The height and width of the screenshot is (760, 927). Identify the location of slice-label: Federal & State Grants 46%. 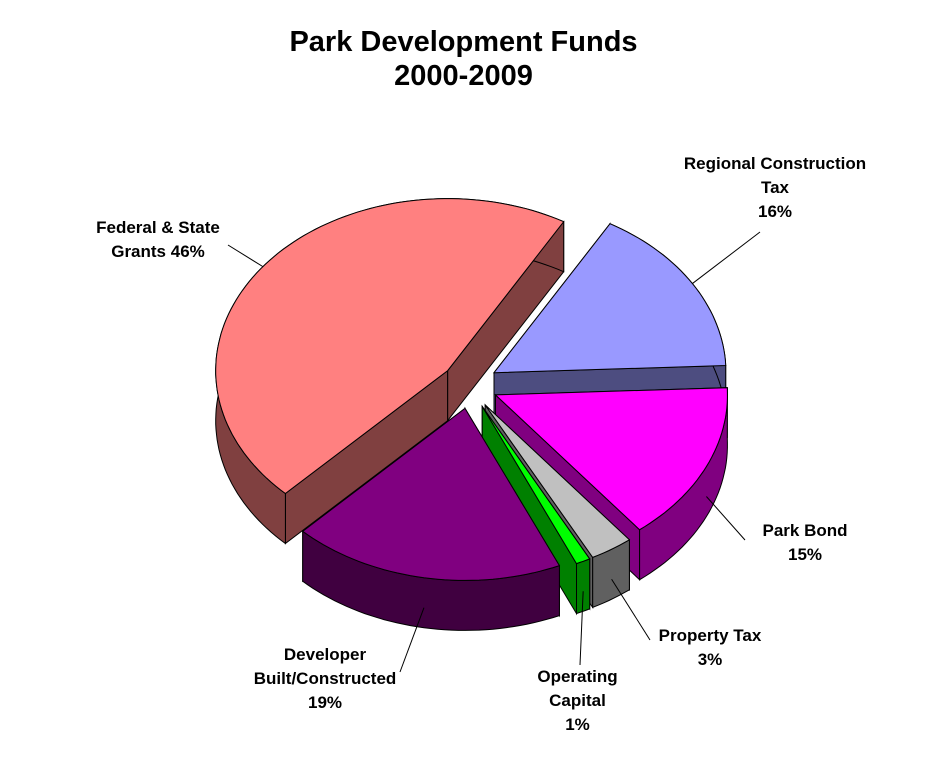
(158, 240).